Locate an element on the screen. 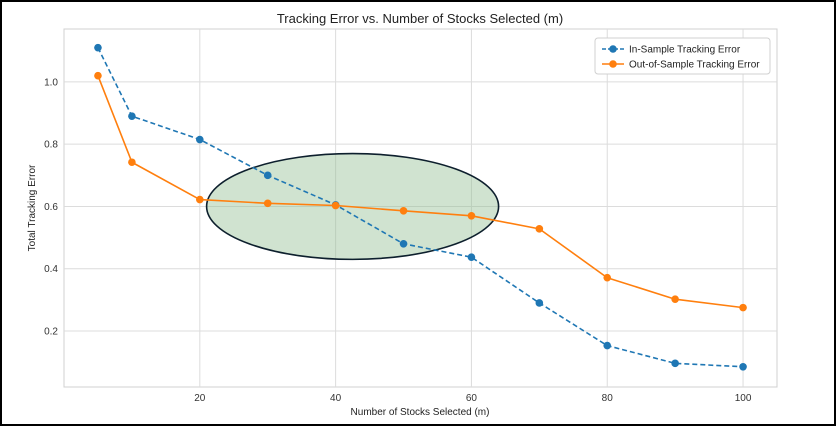  x-axis-title: Number of Stocks Selected (m) is located at coordinates (420, 412).